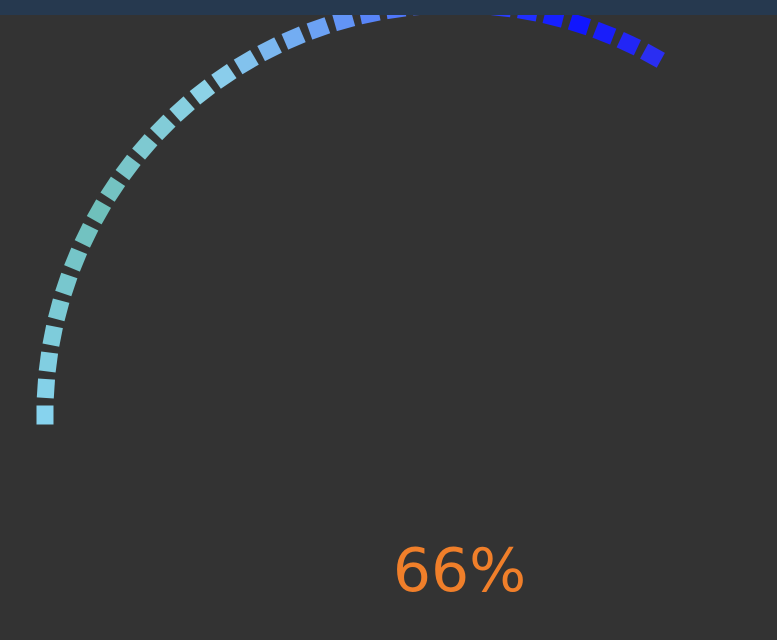 Image resolution: width=777 pixels, height=640 pixels. I want to click on window-header-bar, so click(388, 7).